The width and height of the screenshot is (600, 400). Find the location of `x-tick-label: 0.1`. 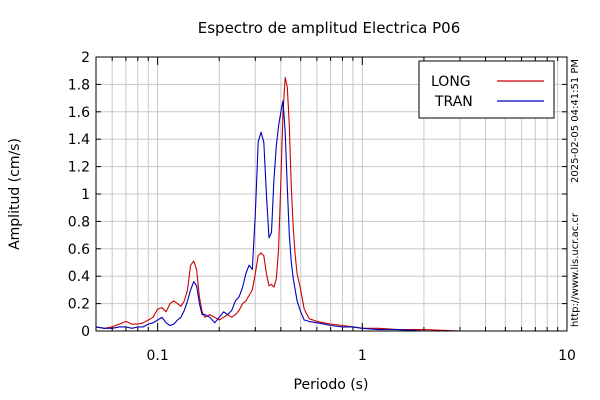

x-tick-label: 0.1 is located at coordinates (157, 356).